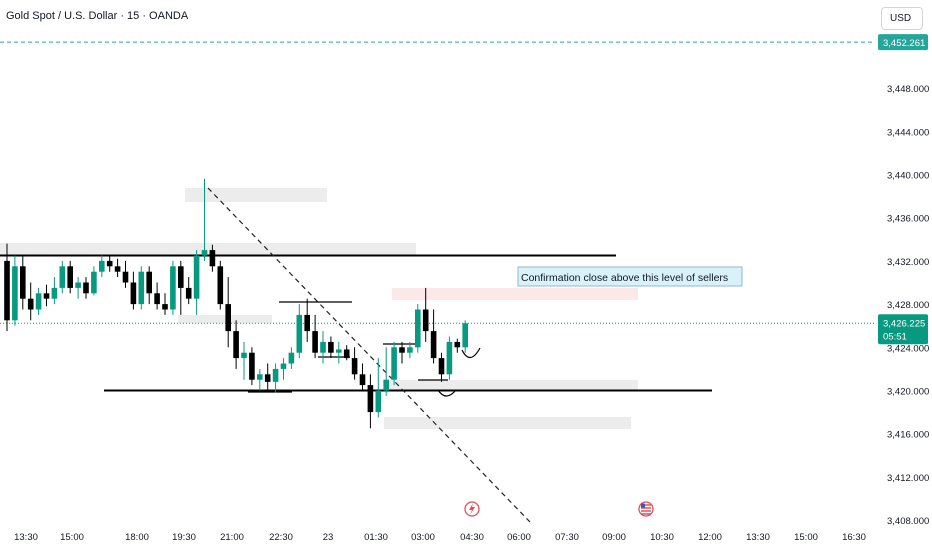  I want to click on price-tick-label: 3,448.000, so click(908, 89).